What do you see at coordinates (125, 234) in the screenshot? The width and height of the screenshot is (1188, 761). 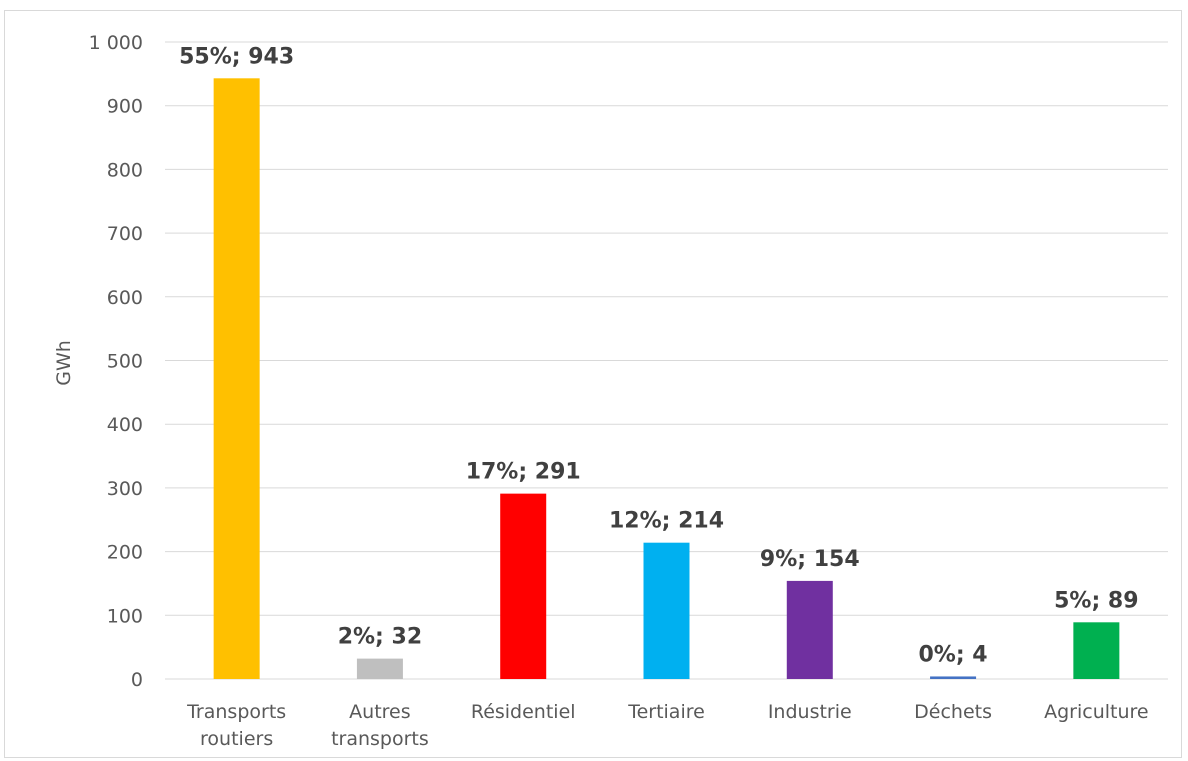 I see `y-tick-label: 700` at bounding box center [125, 234].